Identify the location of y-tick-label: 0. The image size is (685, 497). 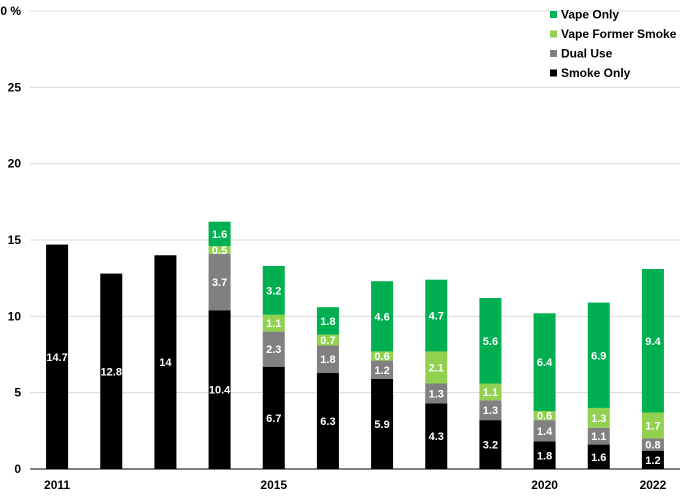
(17, 469).